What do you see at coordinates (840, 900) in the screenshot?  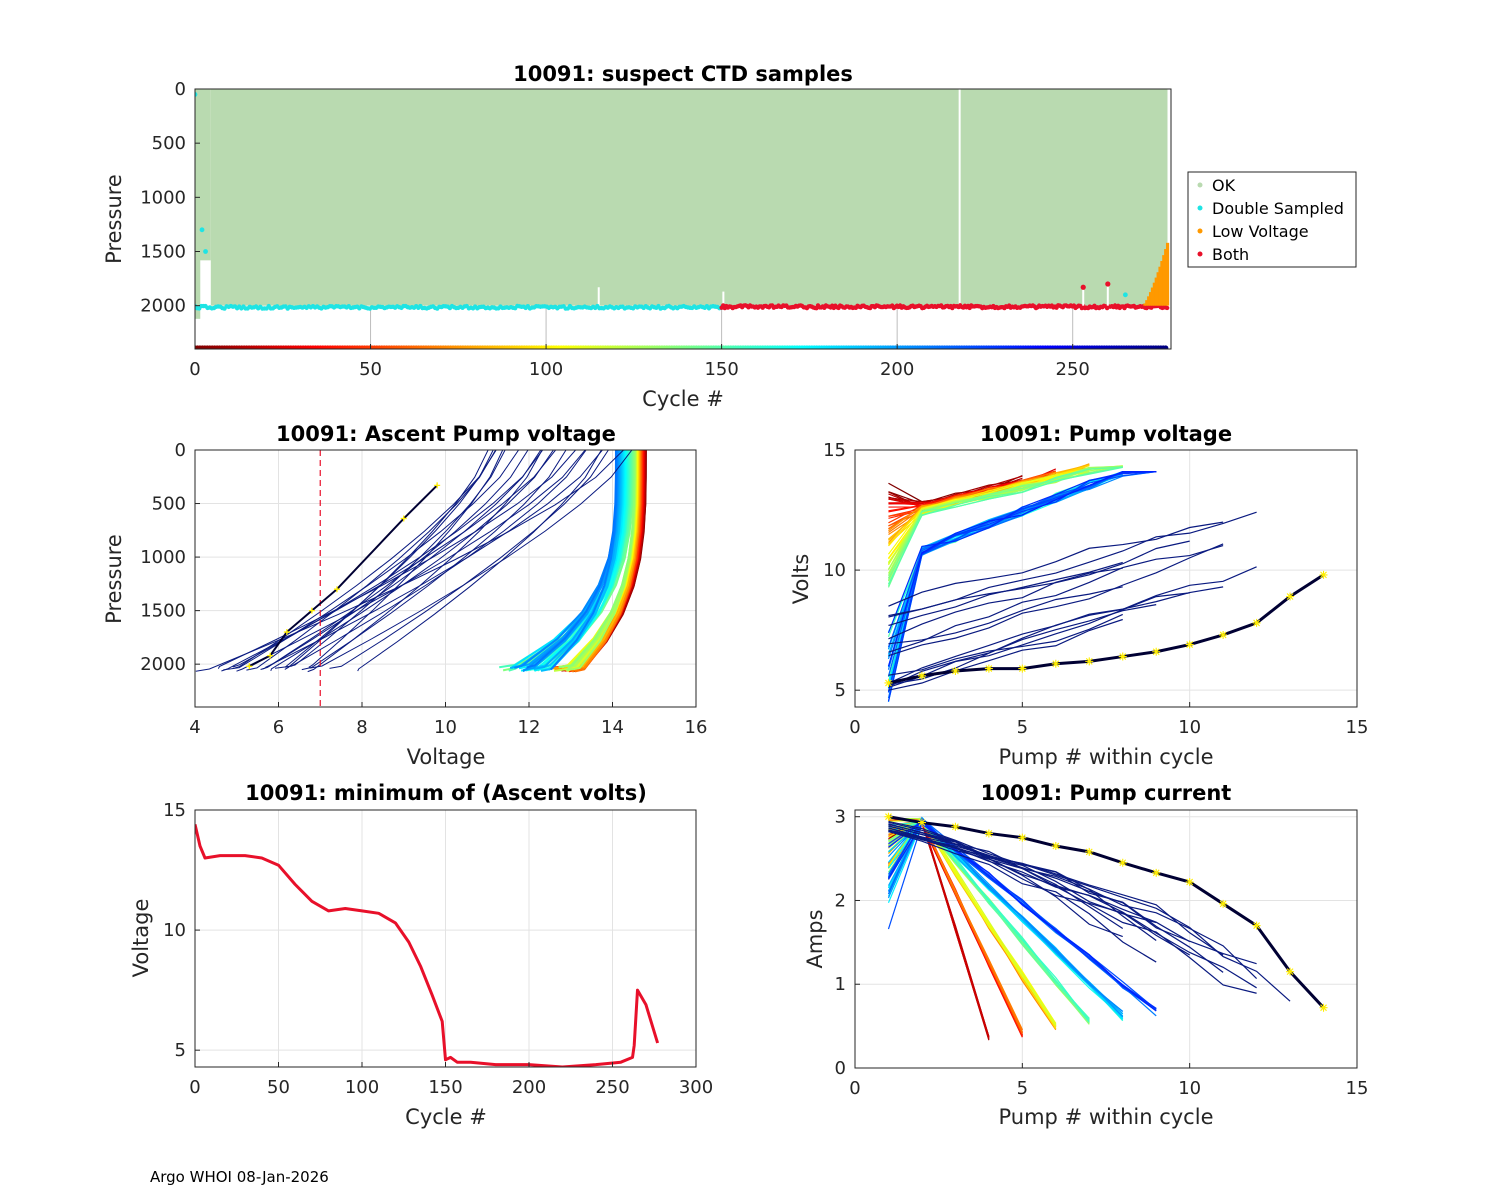 I see `y-tick-label: 2` at bounding box center [840, 900].